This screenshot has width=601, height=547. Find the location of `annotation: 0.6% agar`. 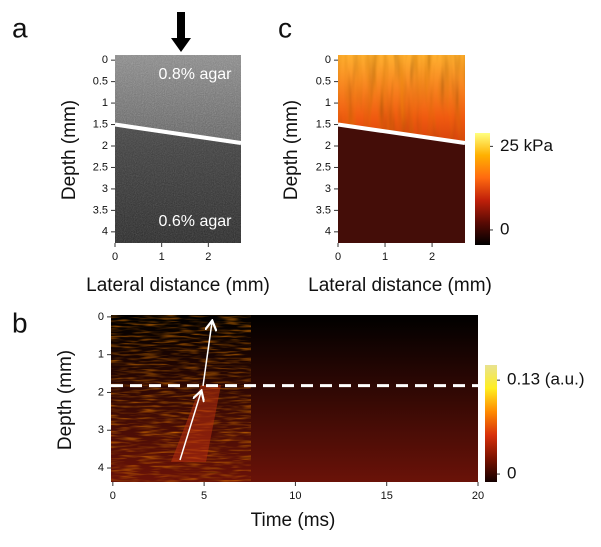

annotation: 0.6% agar is located at coordinates (196, 221).